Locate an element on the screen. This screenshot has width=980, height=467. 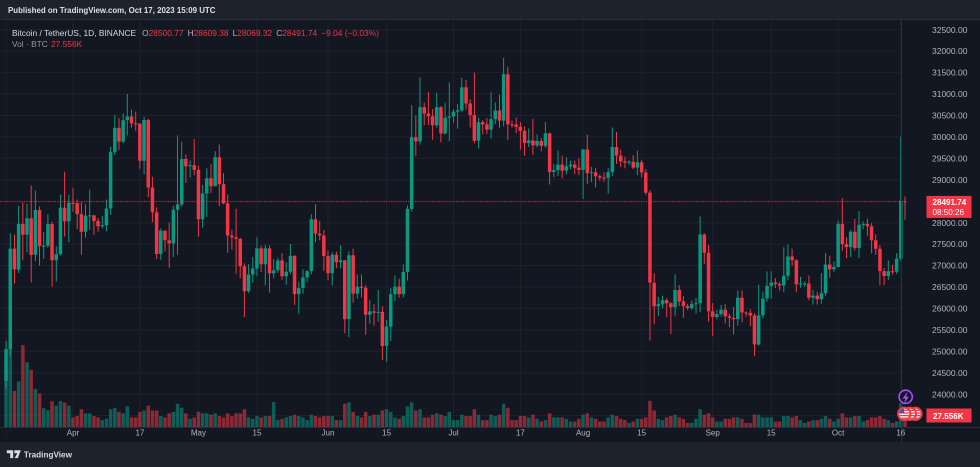
svg-text: 08:50:26 is located at coordinates (949, 212).